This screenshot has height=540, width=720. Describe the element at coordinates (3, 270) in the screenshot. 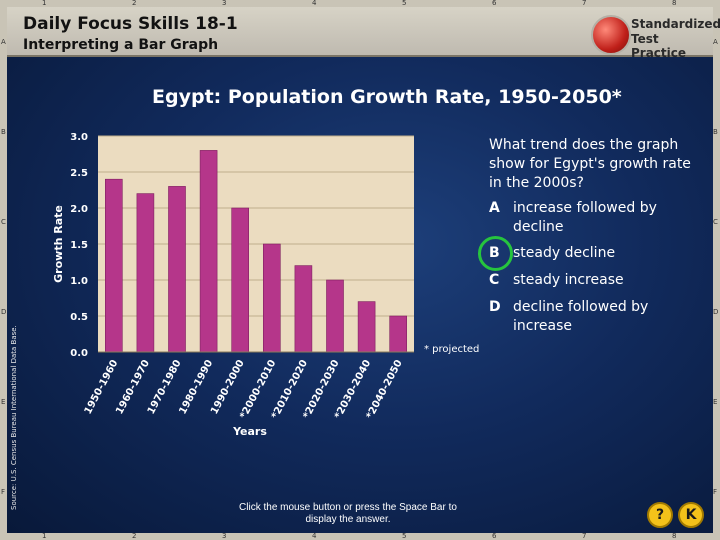

I see `ruler-left` at that location.